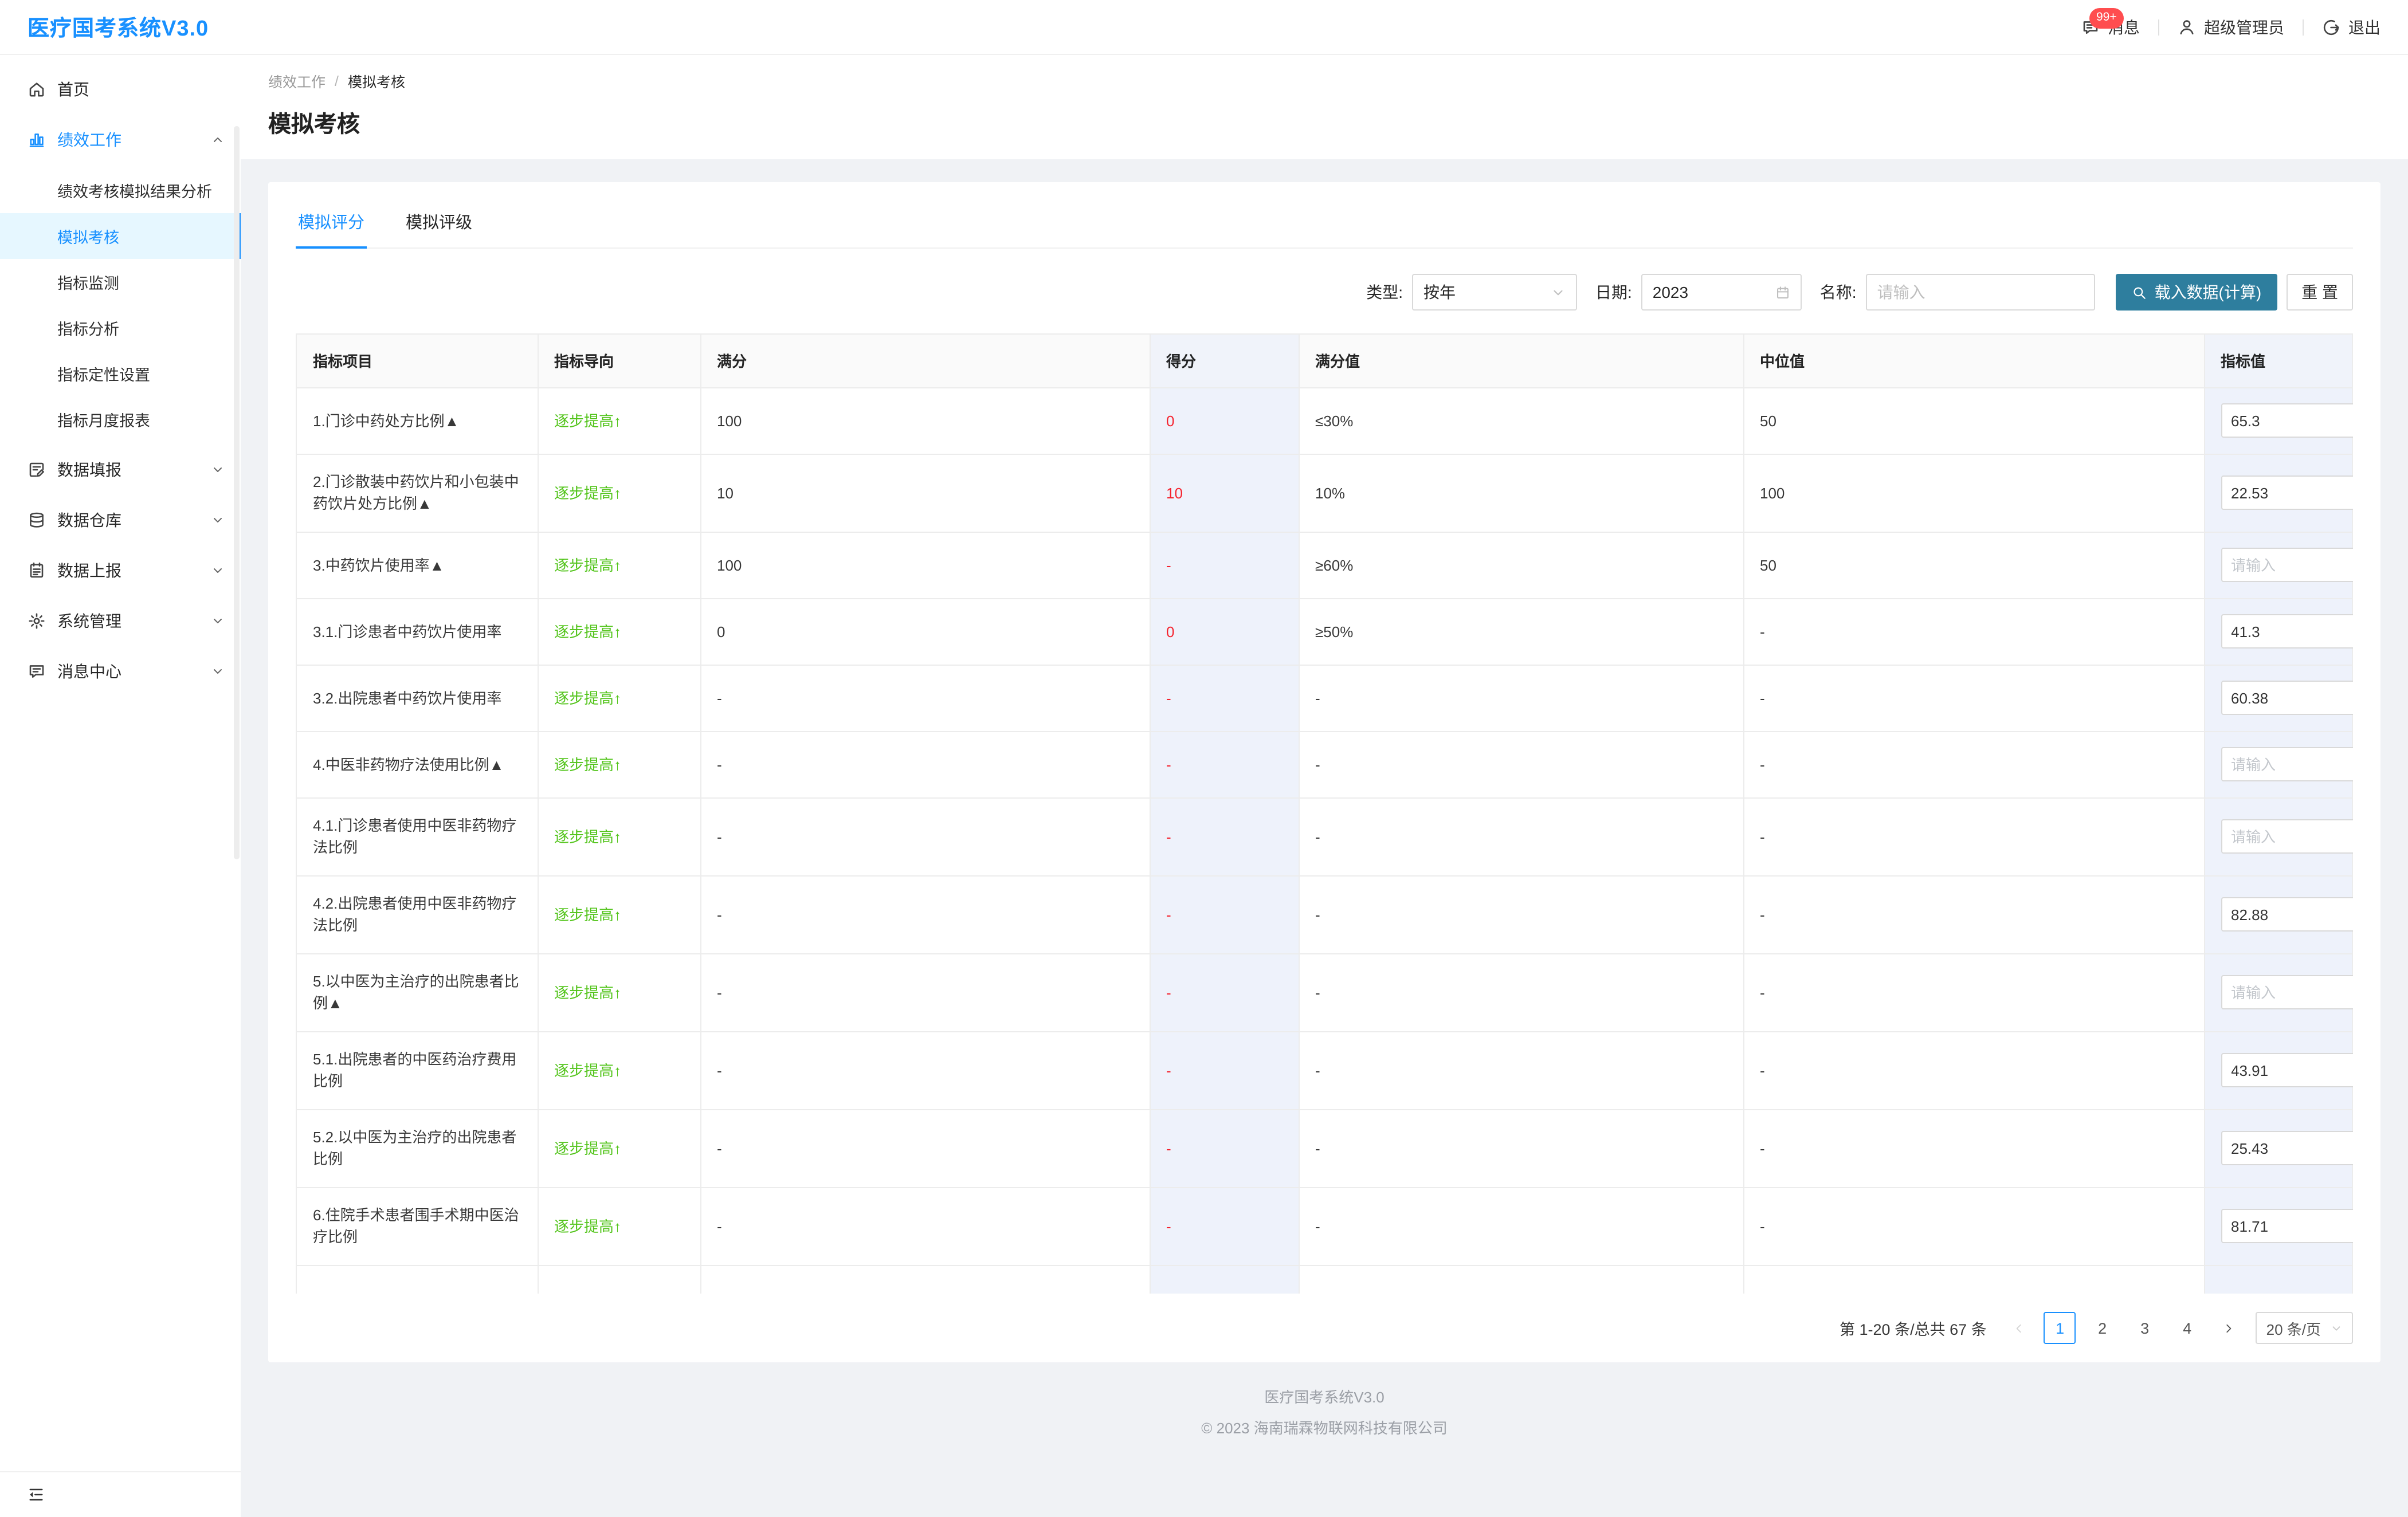  I want to click on name-input, so click(1980, 292).